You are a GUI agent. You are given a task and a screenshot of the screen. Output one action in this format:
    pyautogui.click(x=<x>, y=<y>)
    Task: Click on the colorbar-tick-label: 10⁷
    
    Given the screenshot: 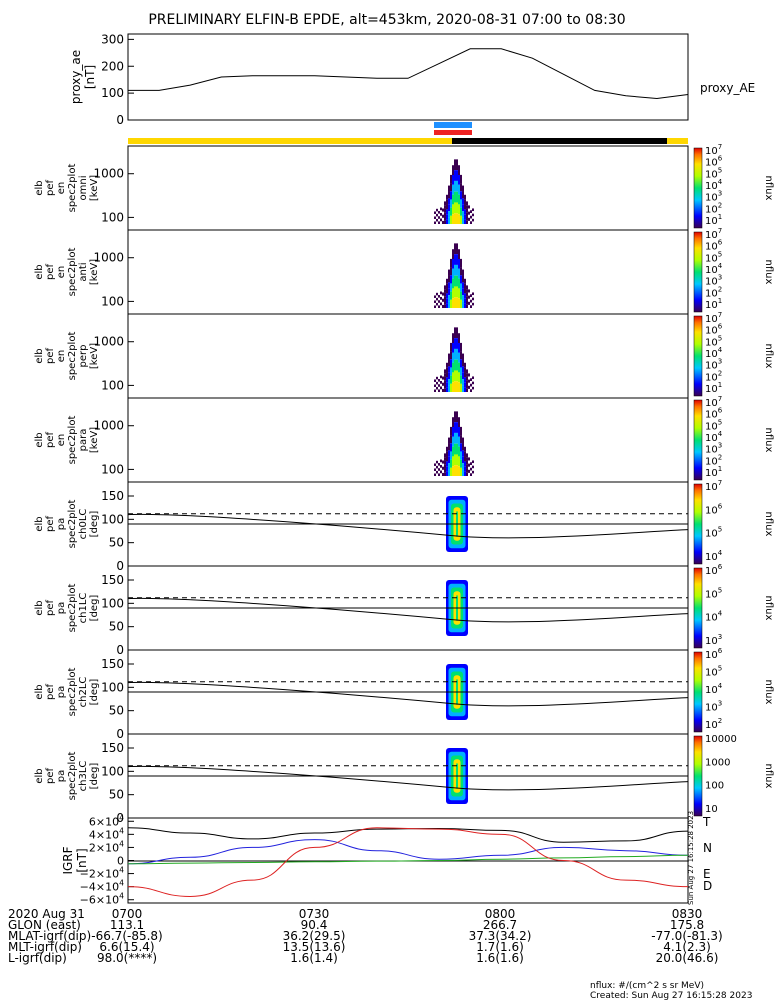 What is the action you would take?
    pyautogui.click(x=713, y=318)
    